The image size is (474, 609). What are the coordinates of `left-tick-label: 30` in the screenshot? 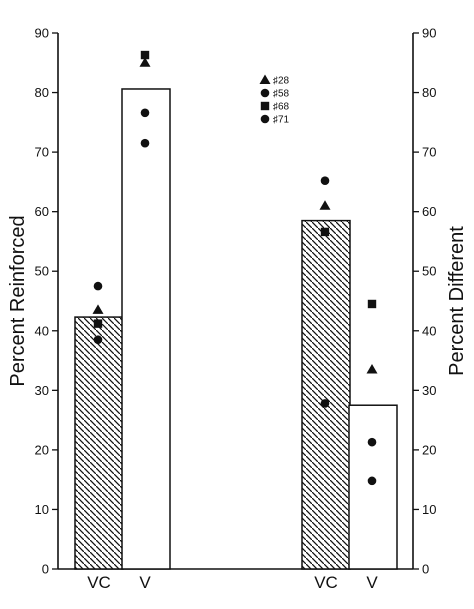 It's located at (42, 390).